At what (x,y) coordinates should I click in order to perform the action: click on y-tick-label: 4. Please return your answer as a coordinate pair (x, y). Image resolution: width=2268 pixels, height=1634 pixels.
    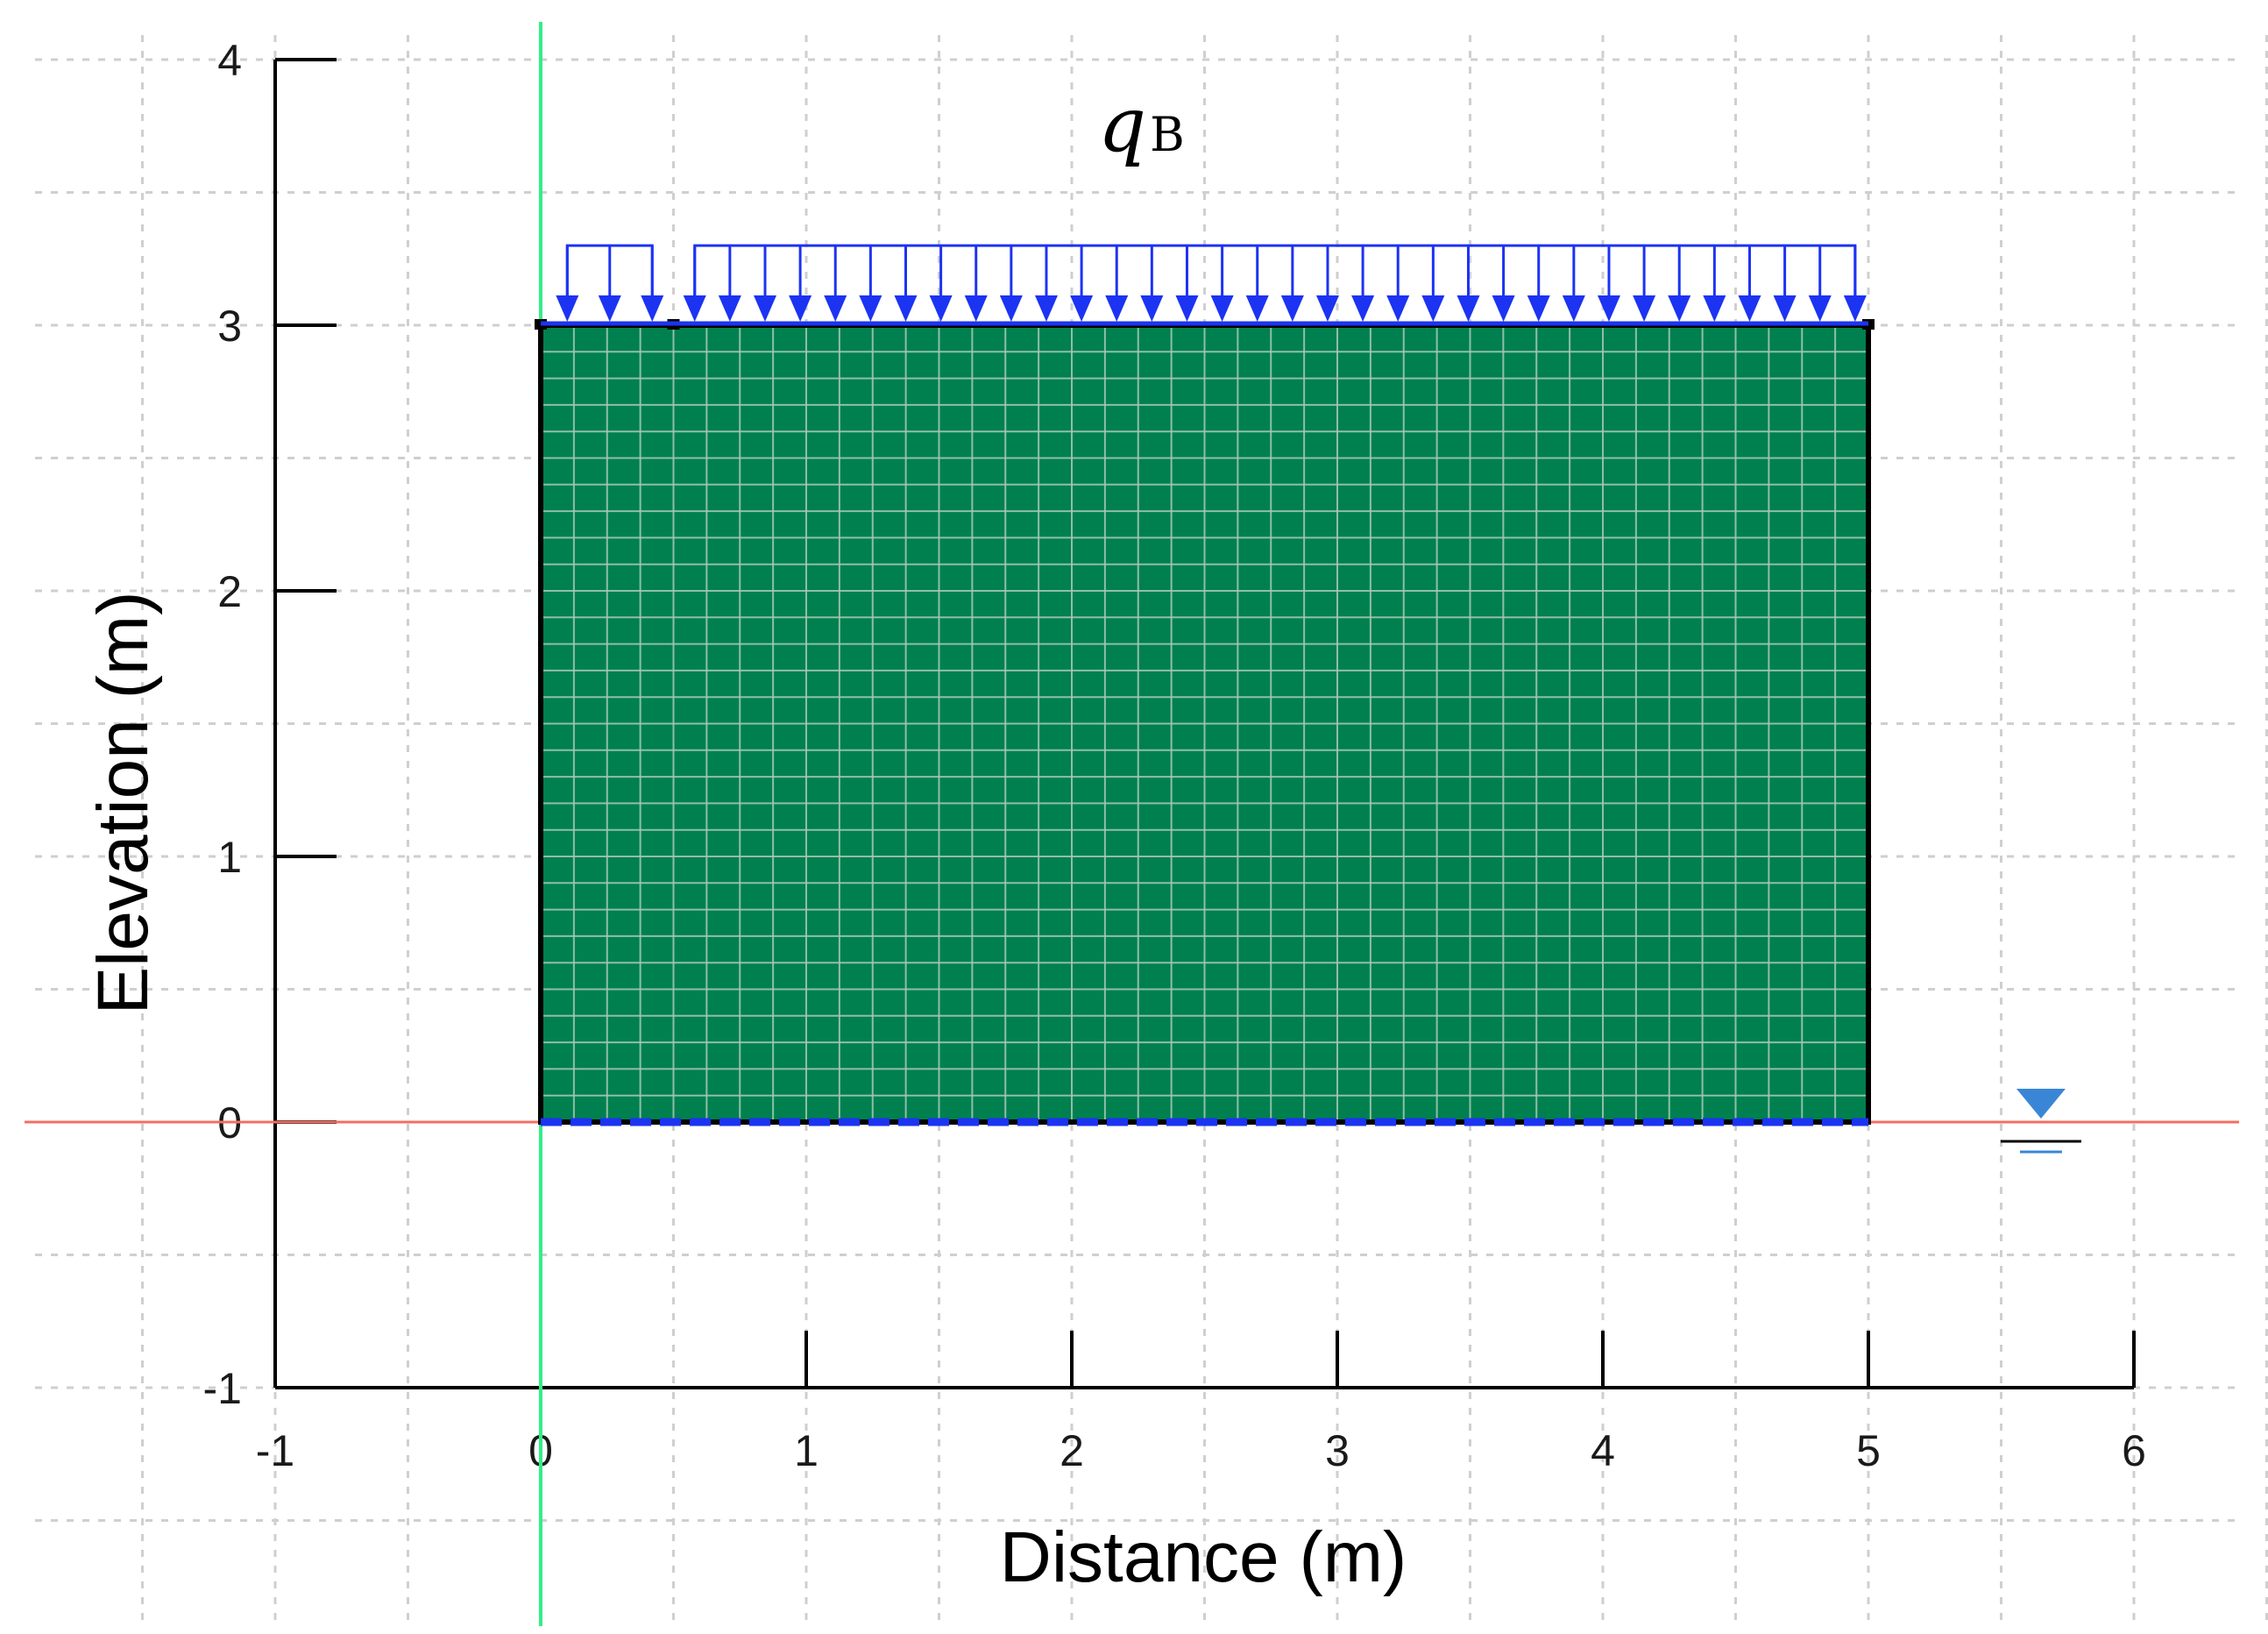
    Looking at the image, I should click on (229, 60).